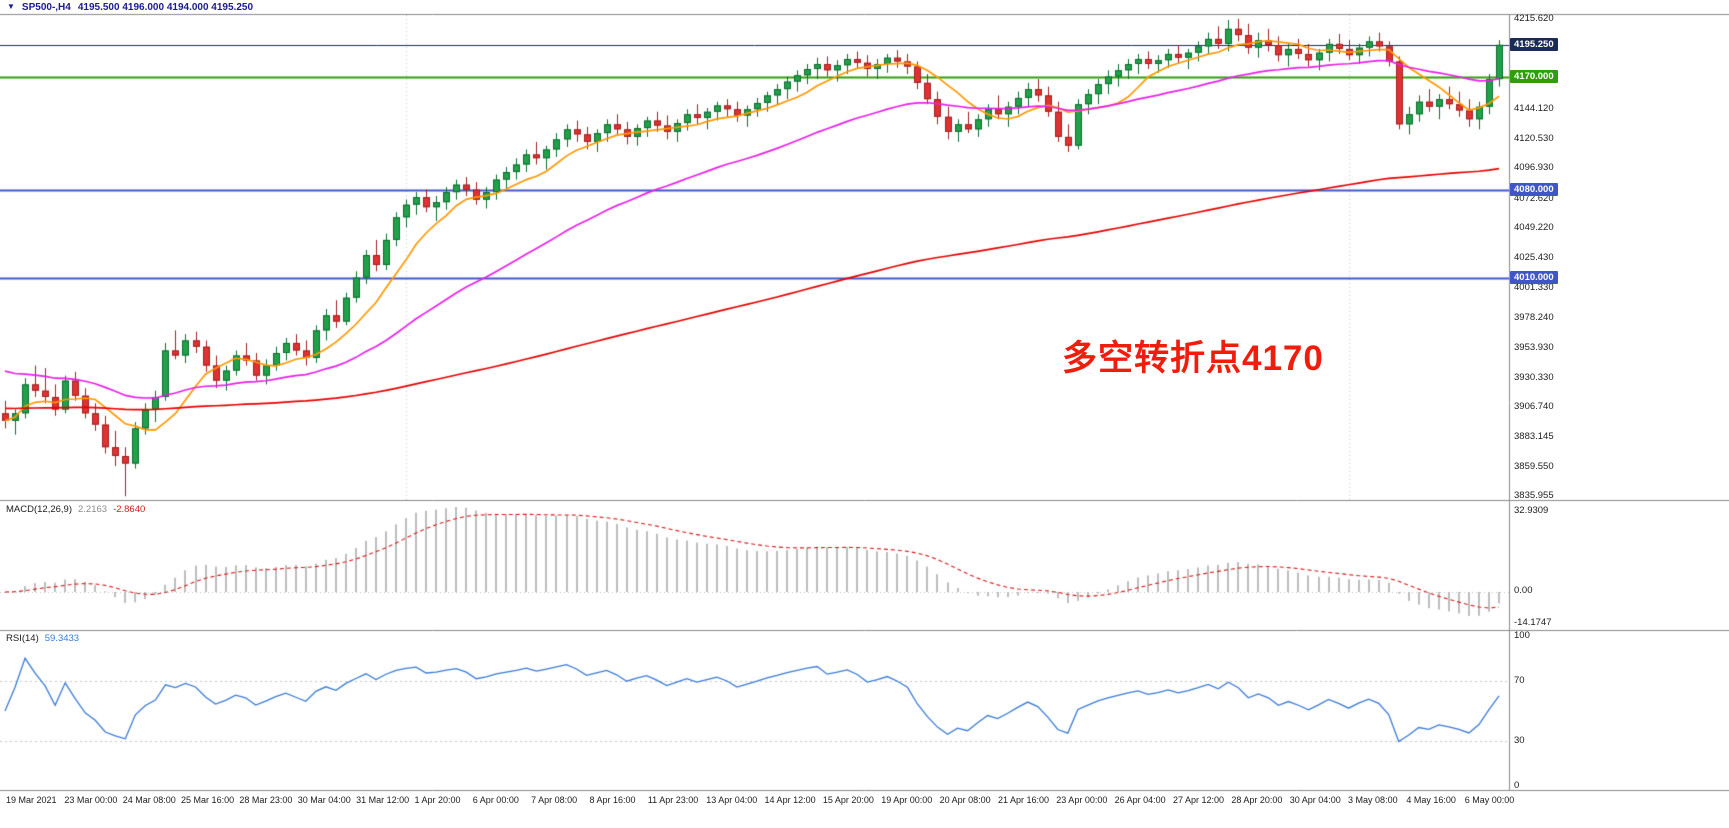  What do you see at coordinates (383, 800) in the screenshot?
I see `time-axis-label: 31 Mar 12:00` at bounding box center [383, 800].